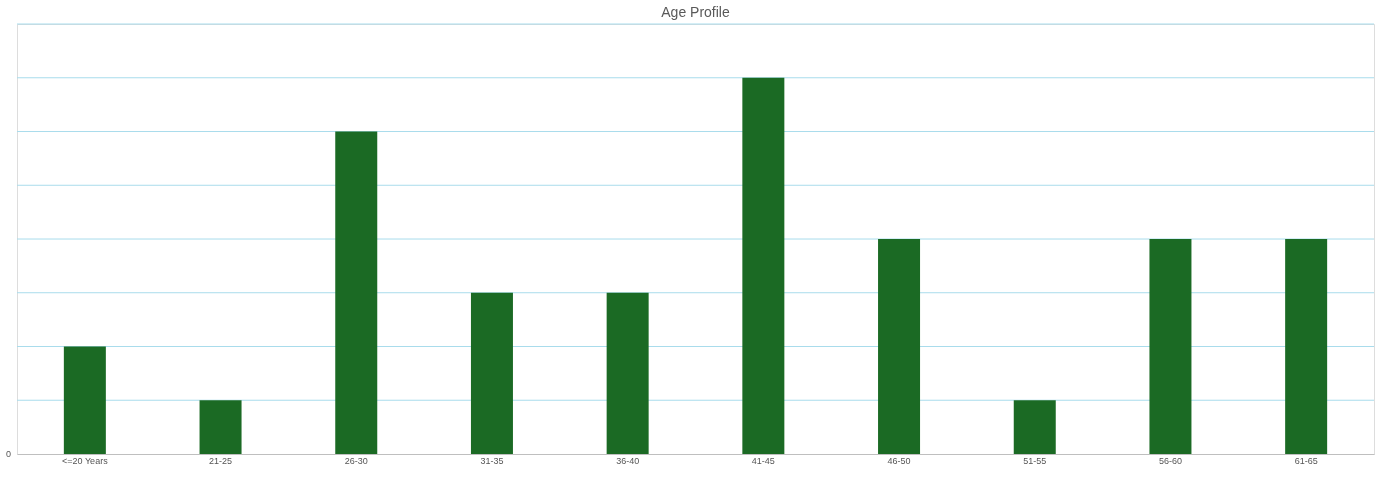  I want to click on chart-title: Age Profile, so click(695, 11).